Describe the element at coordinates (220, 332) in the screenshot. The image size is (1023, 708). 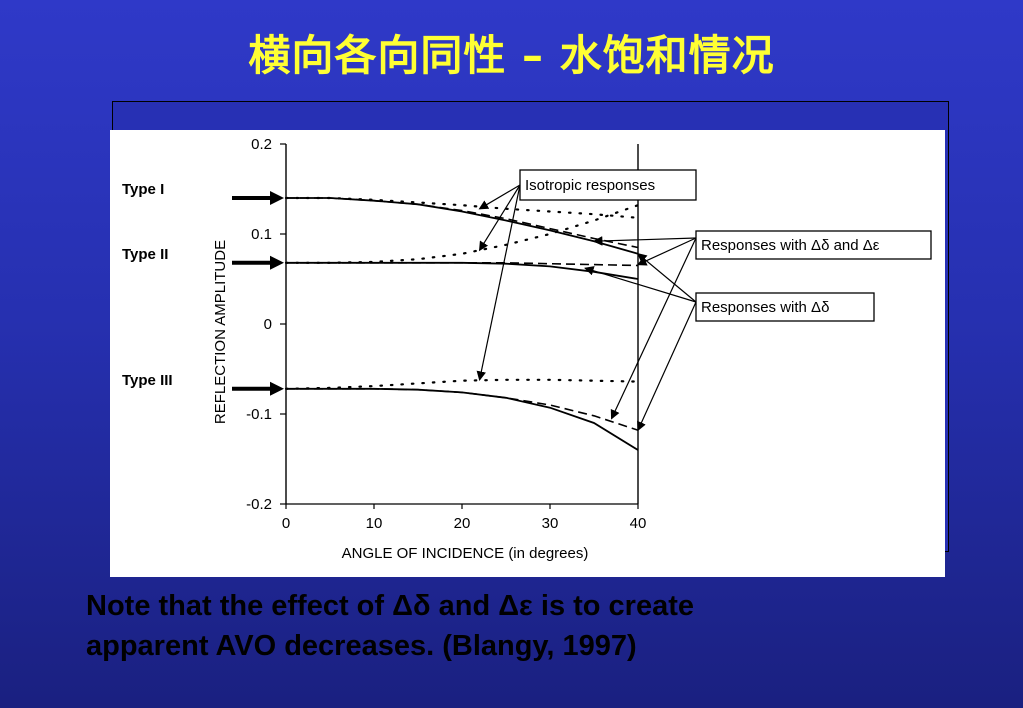
I see `y-axis-label: REFLECTION AMPLITUDE` at that location.